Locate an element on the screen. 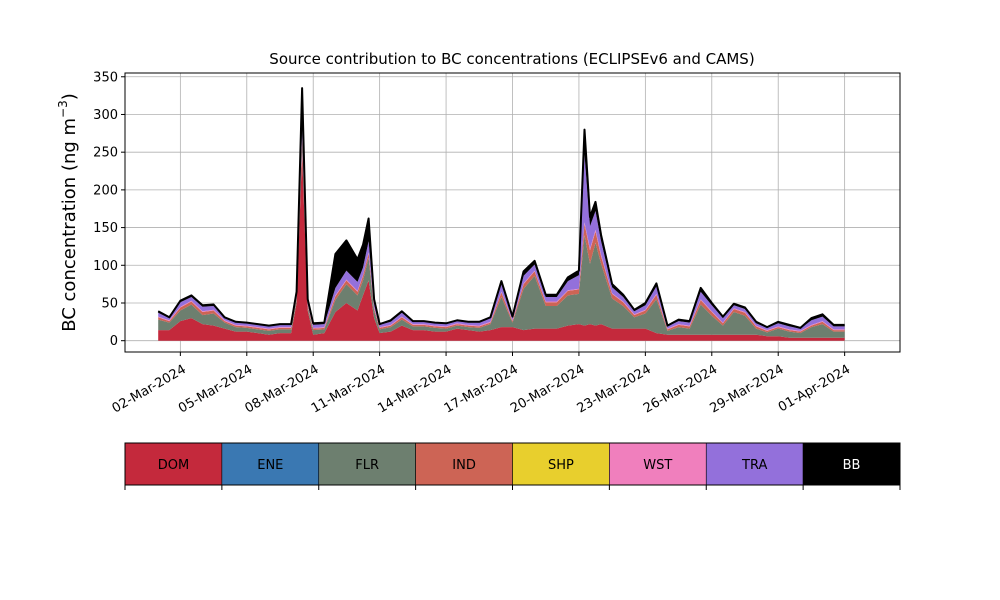  y-axis-label: BC concentration (ng m−3) is located at coordinates (68, 212).